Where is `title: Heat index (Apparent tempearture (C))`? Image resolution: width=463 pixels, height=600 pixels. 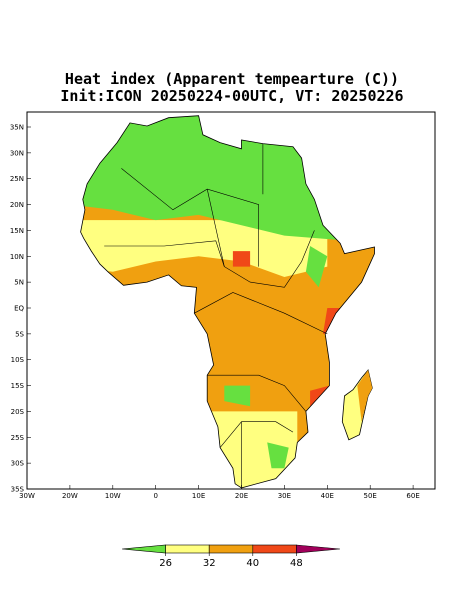 title: Heat index (Apparent tempearture (C)) is located at coordinates (232, 79).